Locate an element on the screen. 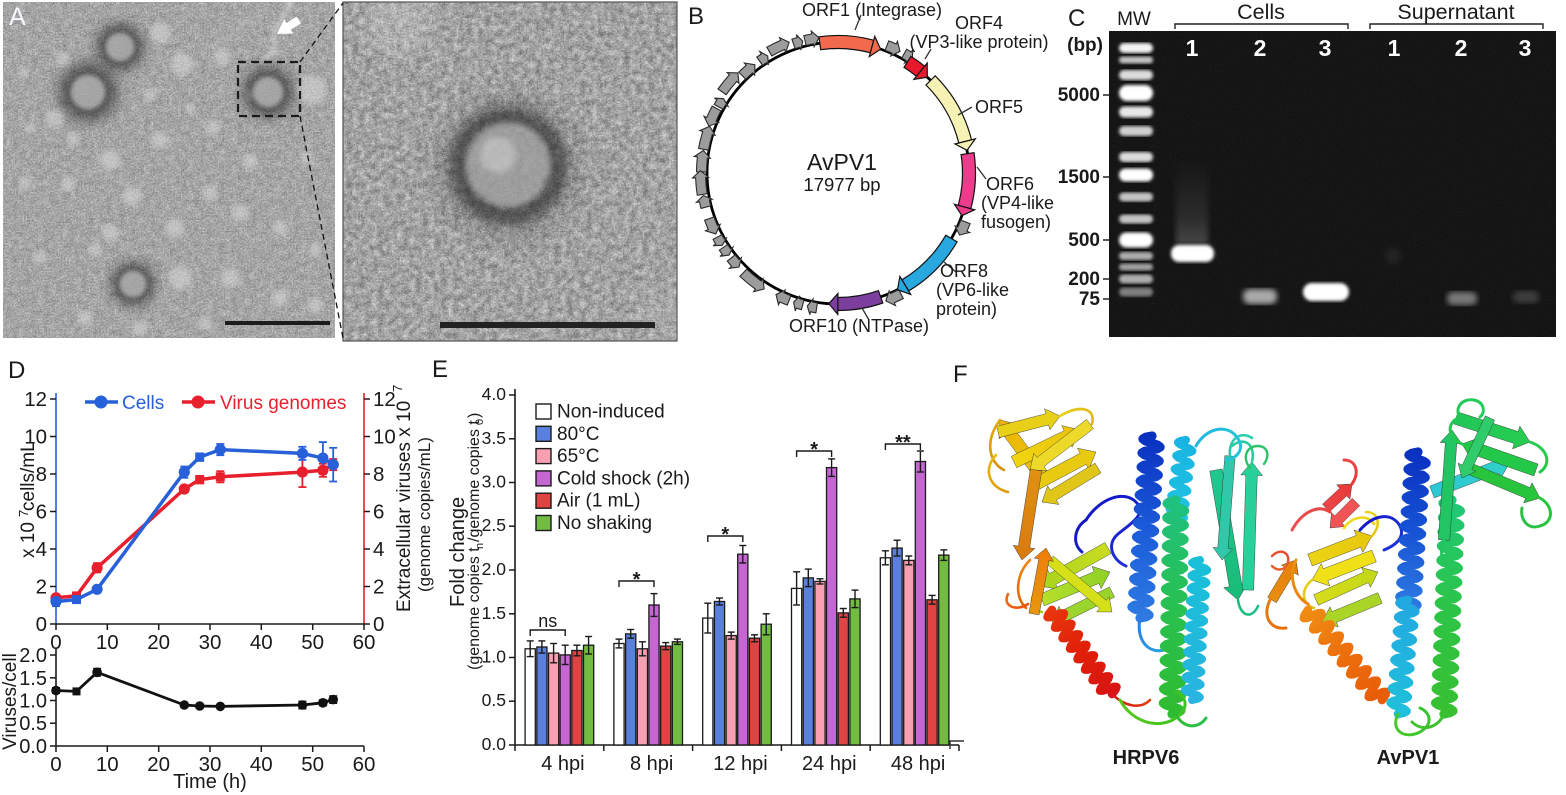 Image resolution: width=1566 pixels, height=795 pixels. svg-text: /genome copies t is located at coordinates (474, 481).